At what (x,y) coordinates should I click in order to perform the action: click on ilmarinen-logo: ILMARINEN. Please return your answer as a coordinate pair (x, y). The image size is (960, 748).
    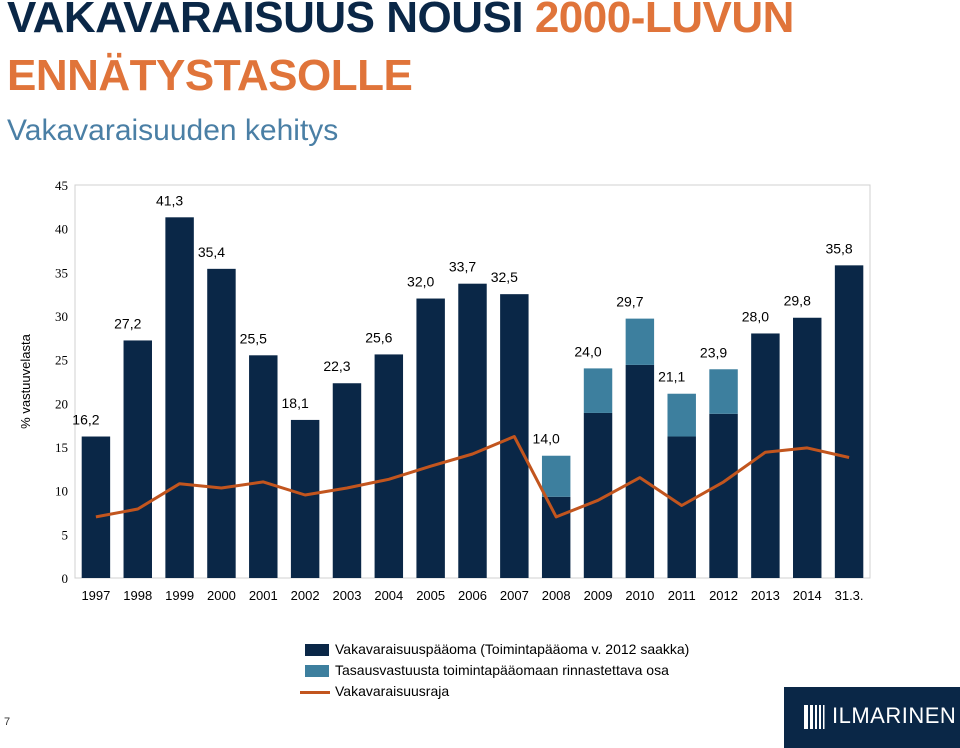
    Looking at the image, I should click on (872, 717).